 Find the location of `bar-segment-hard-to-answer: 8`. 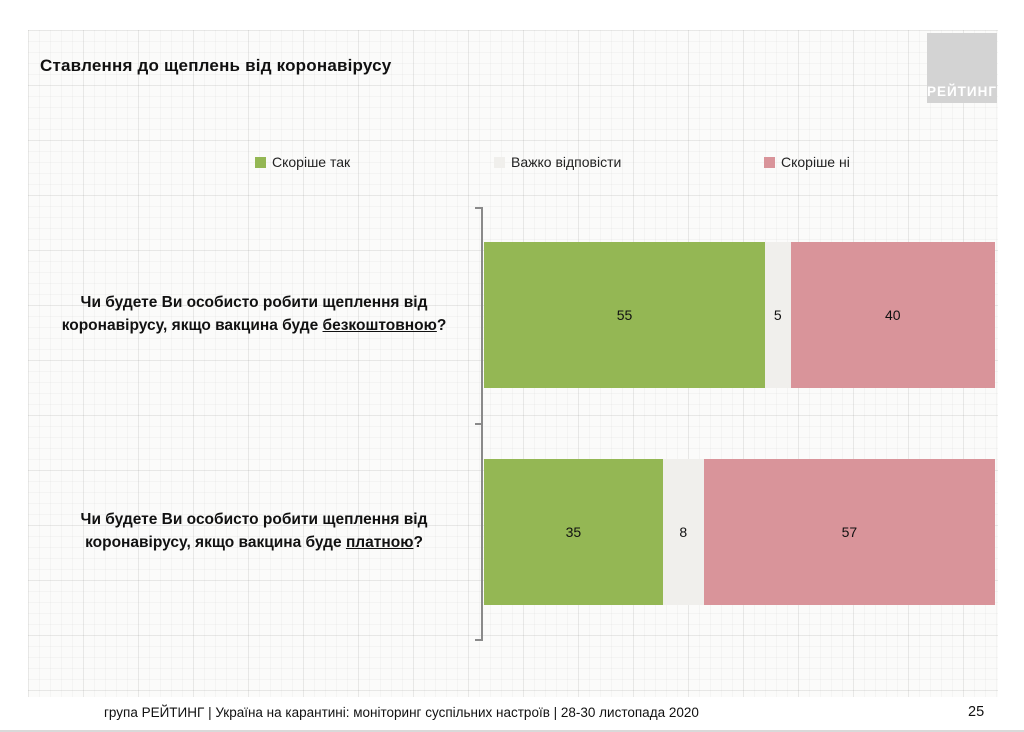

bar-segment-hard-to-answer: 8 is located at coordinates (683, 532).